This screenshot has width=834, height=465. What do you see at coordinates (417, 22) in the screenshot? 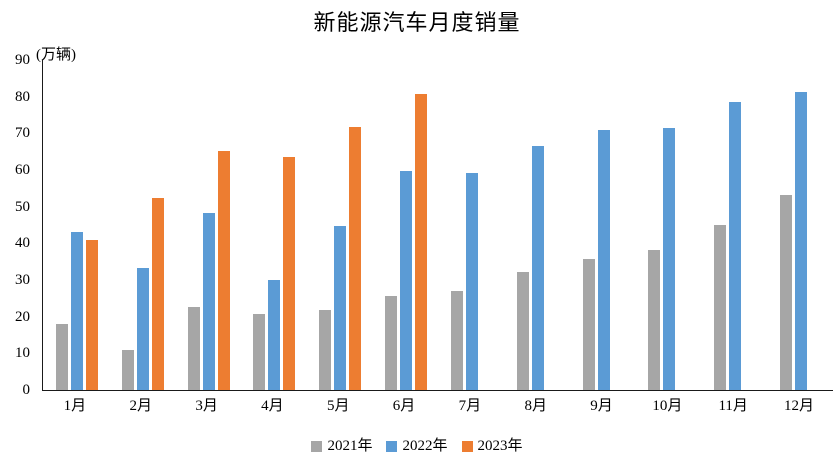
I see `chart-title: 新能源汽车月度销量` at bounding box center [417, 22].